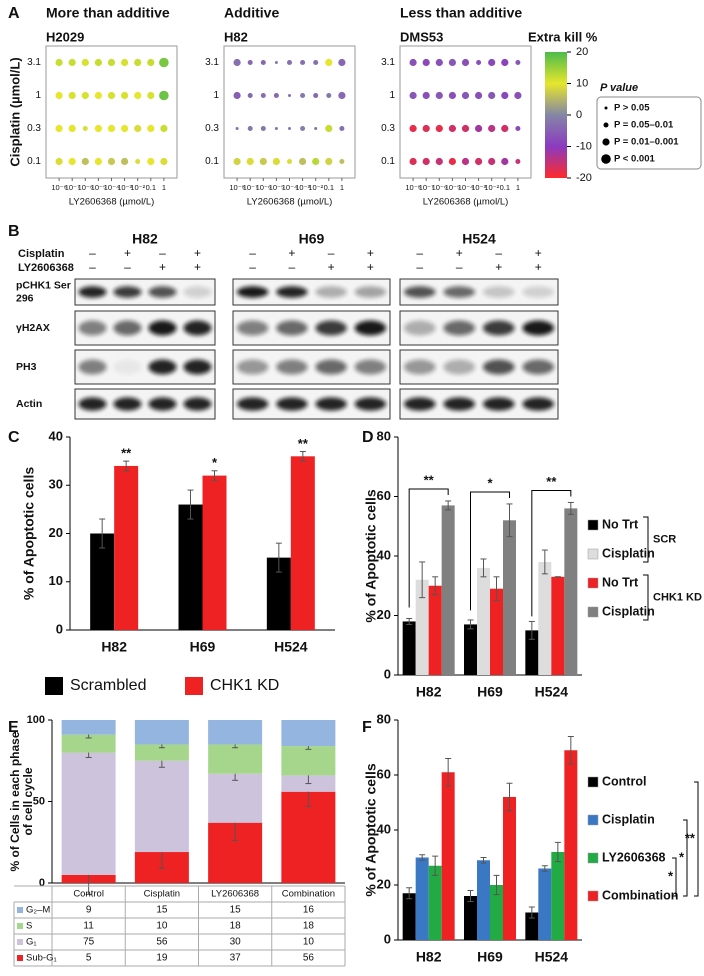  Describe the element at coordinates (14, 13) in the screenshot. I see `panel-letter: A` at that location.